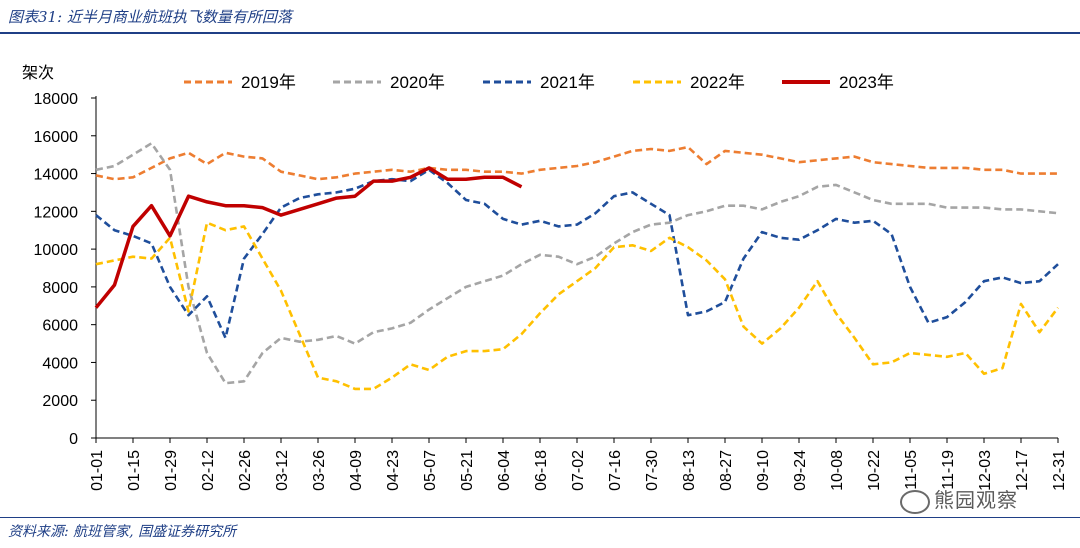  I want to click on series-line-2023年, so click(308, 237).